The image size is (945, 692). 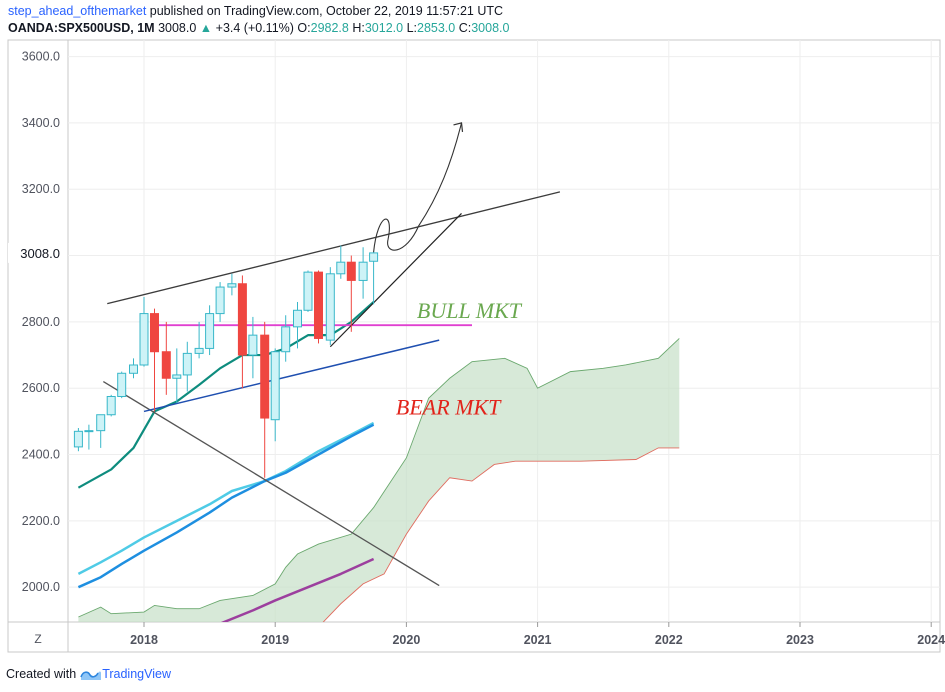 What do you see at coordinates (395, 280) in the screenshot?
I see `rising-support-line` at bounding box center [395, 280].